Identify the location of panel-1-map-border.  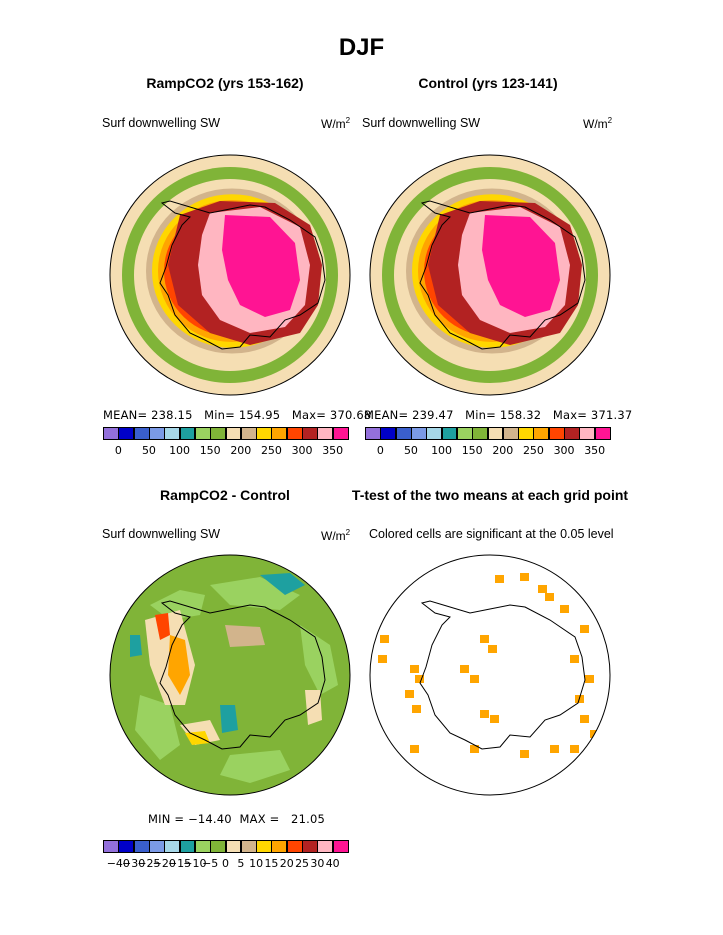
(230, 275).